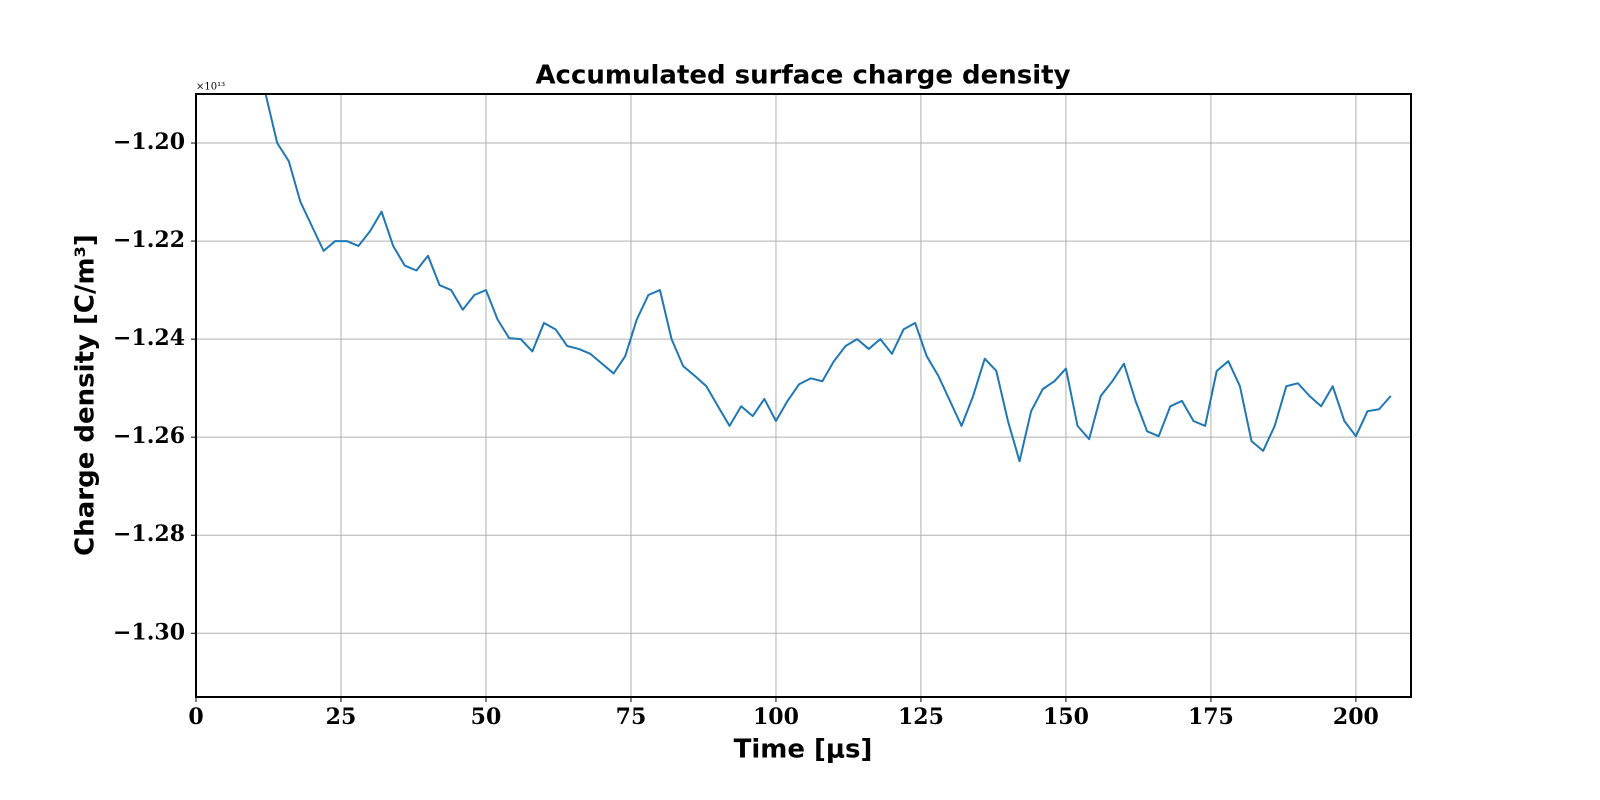 The width and height of the screenshot is (1600, 800). What do you see at coordinates (921, 717) in the screenshot?
I see `x-tick-label: 125` at bounding box center [921, 717].